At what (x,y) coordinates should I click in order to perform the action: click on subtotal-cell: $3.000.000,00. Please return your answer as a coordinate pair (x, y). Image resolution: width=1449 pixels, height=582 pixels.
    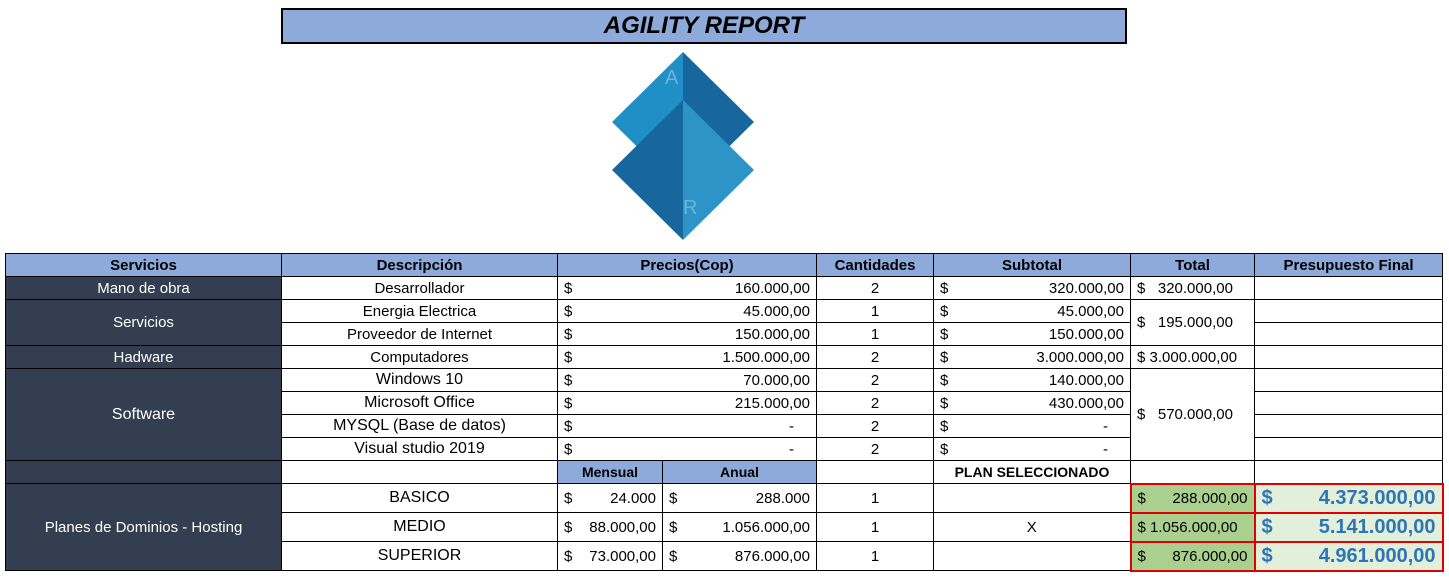
    Looking at the image, I should click on (1032, 357).